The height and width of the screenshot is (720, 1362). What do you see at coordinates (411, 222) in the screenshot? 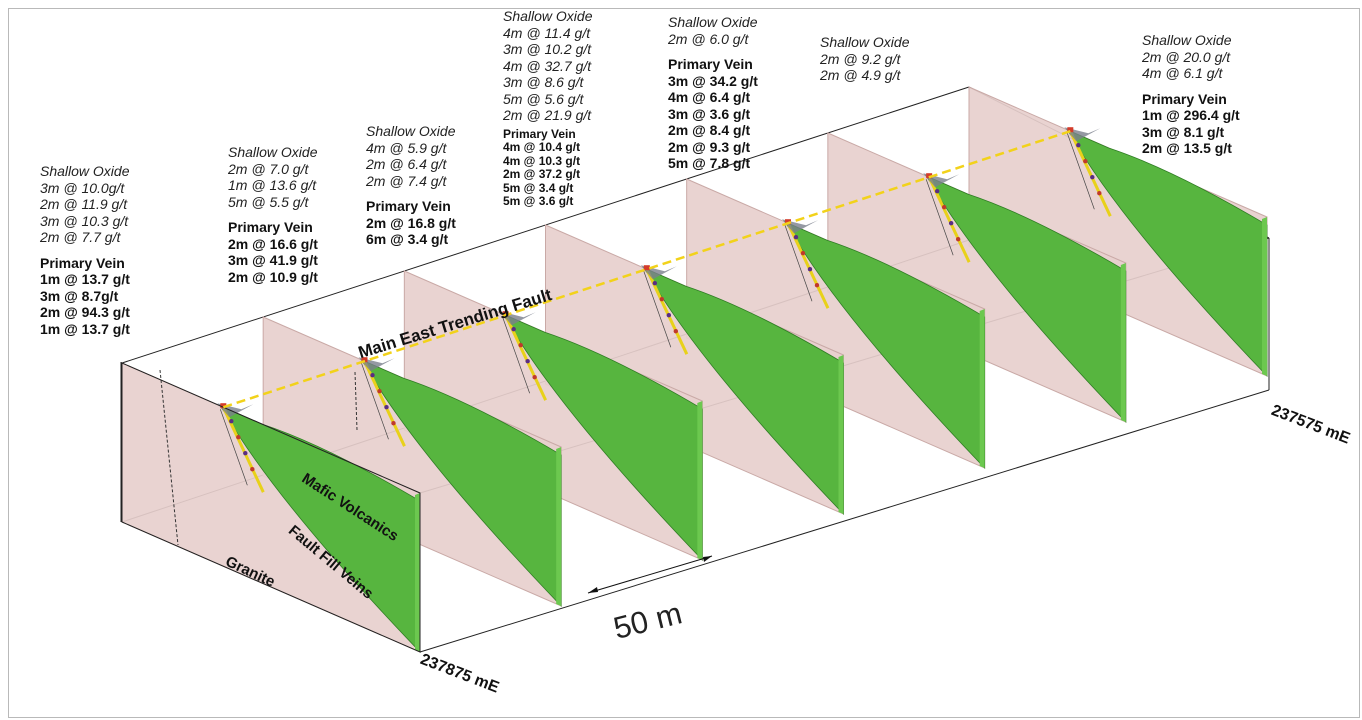
I see `vein-intercept: 2m @ 16.8 g/t` at bounding box center [411, 222].